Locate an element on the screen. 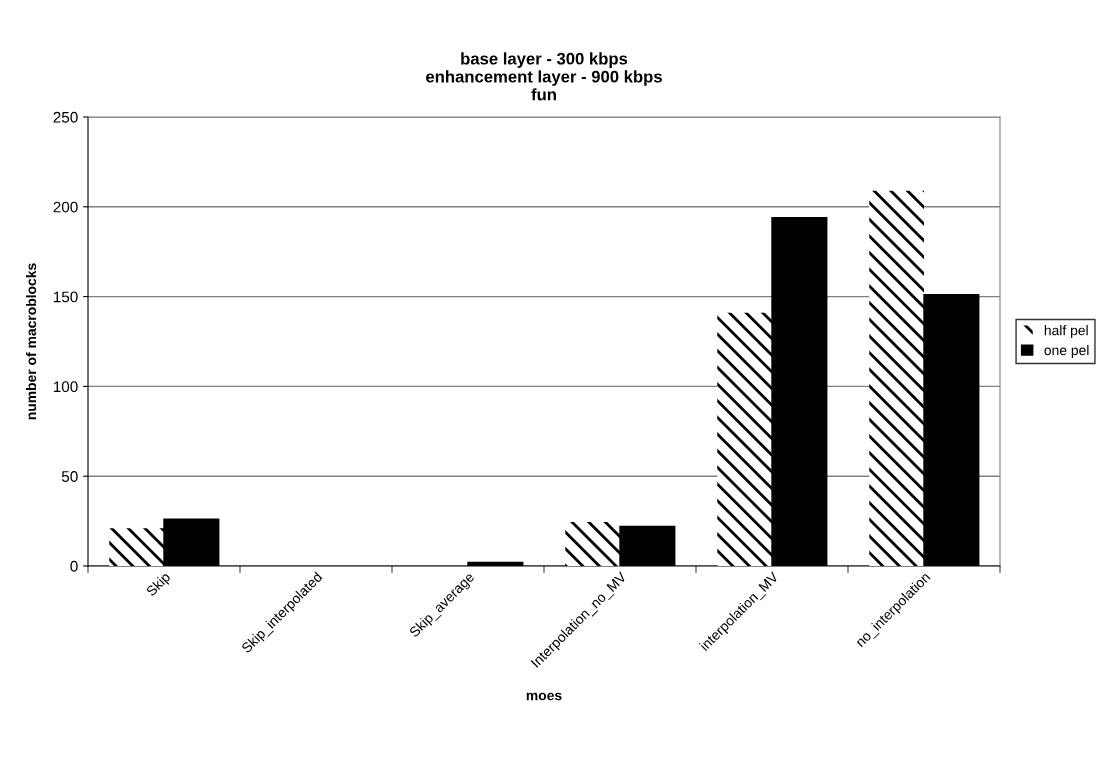  y-tick-label: 50 is located at coordinates (69, 476).